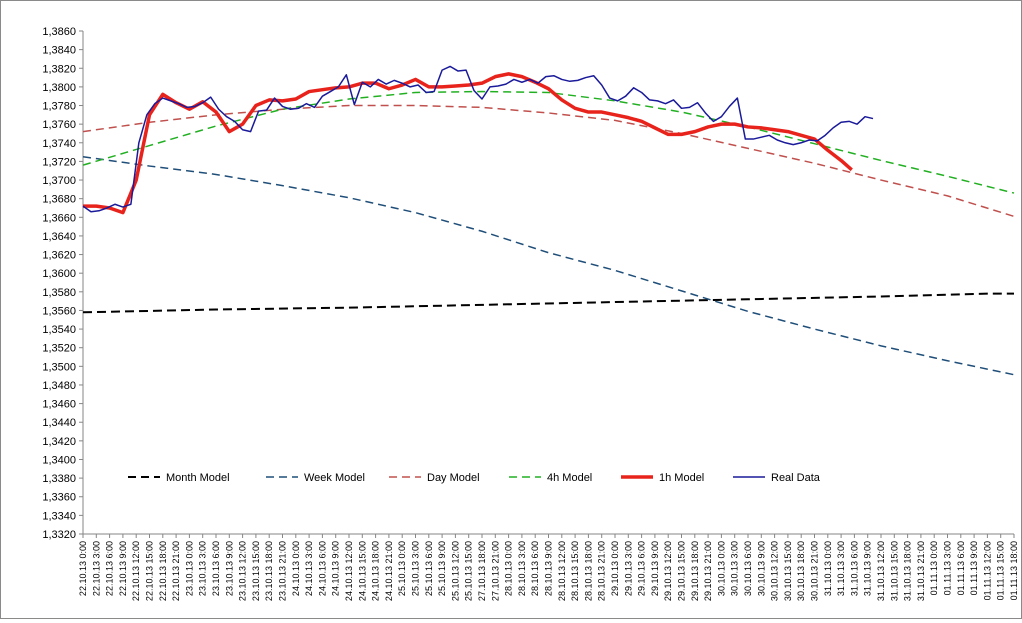  I want to click on x-tick-label: 30.10.13 18:00, so click(801, 571).